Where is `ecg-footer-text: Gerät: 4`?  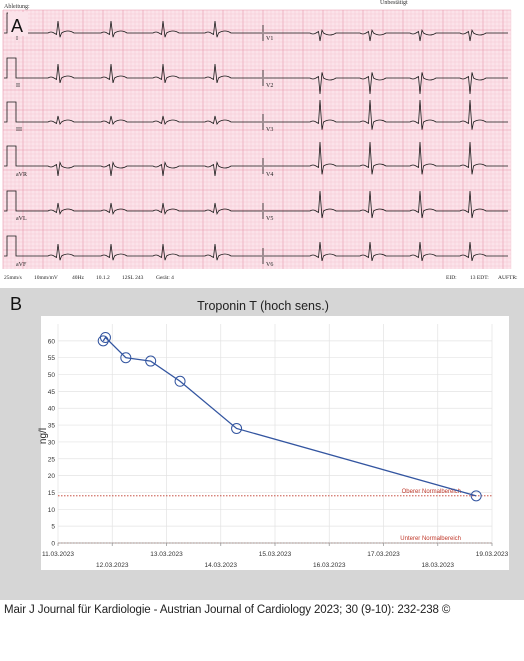
ecg-footer-text: Gerät: 4 is located at coordinates (165, 278).